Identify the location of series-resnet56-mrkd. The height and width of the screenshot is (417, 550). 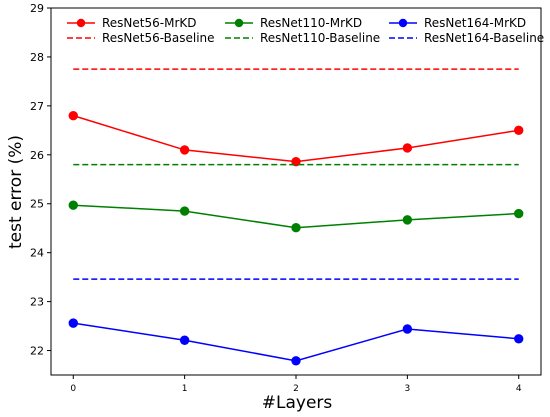
(296, 138).